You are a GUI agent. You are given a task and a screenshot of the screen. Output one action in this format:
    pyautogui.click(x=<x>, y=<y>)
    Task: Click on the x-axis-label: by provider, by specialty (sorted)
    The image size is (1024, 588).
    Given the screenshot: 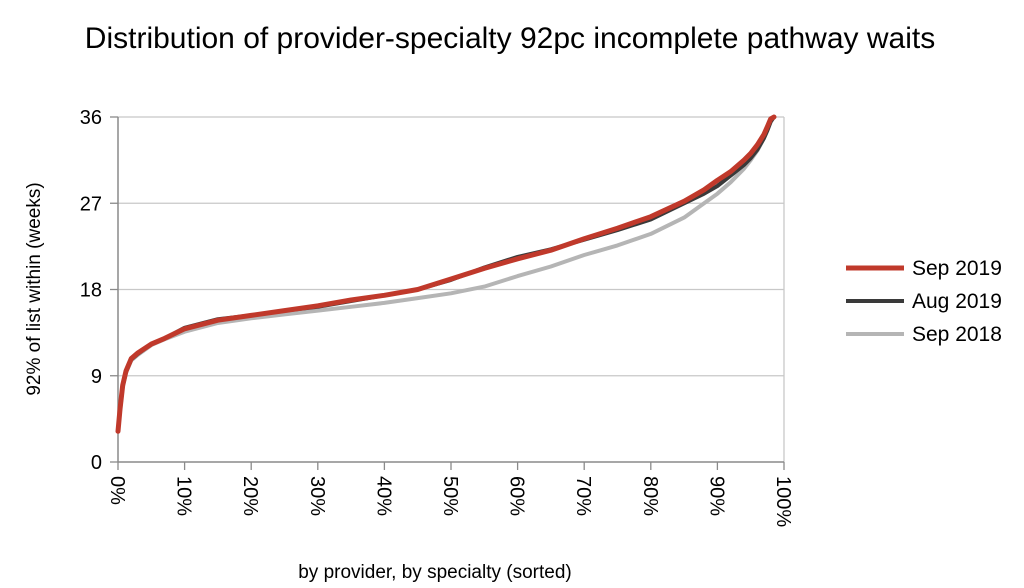 What is the action you would take?
    pyautogui.click(x=435, y=572)
    